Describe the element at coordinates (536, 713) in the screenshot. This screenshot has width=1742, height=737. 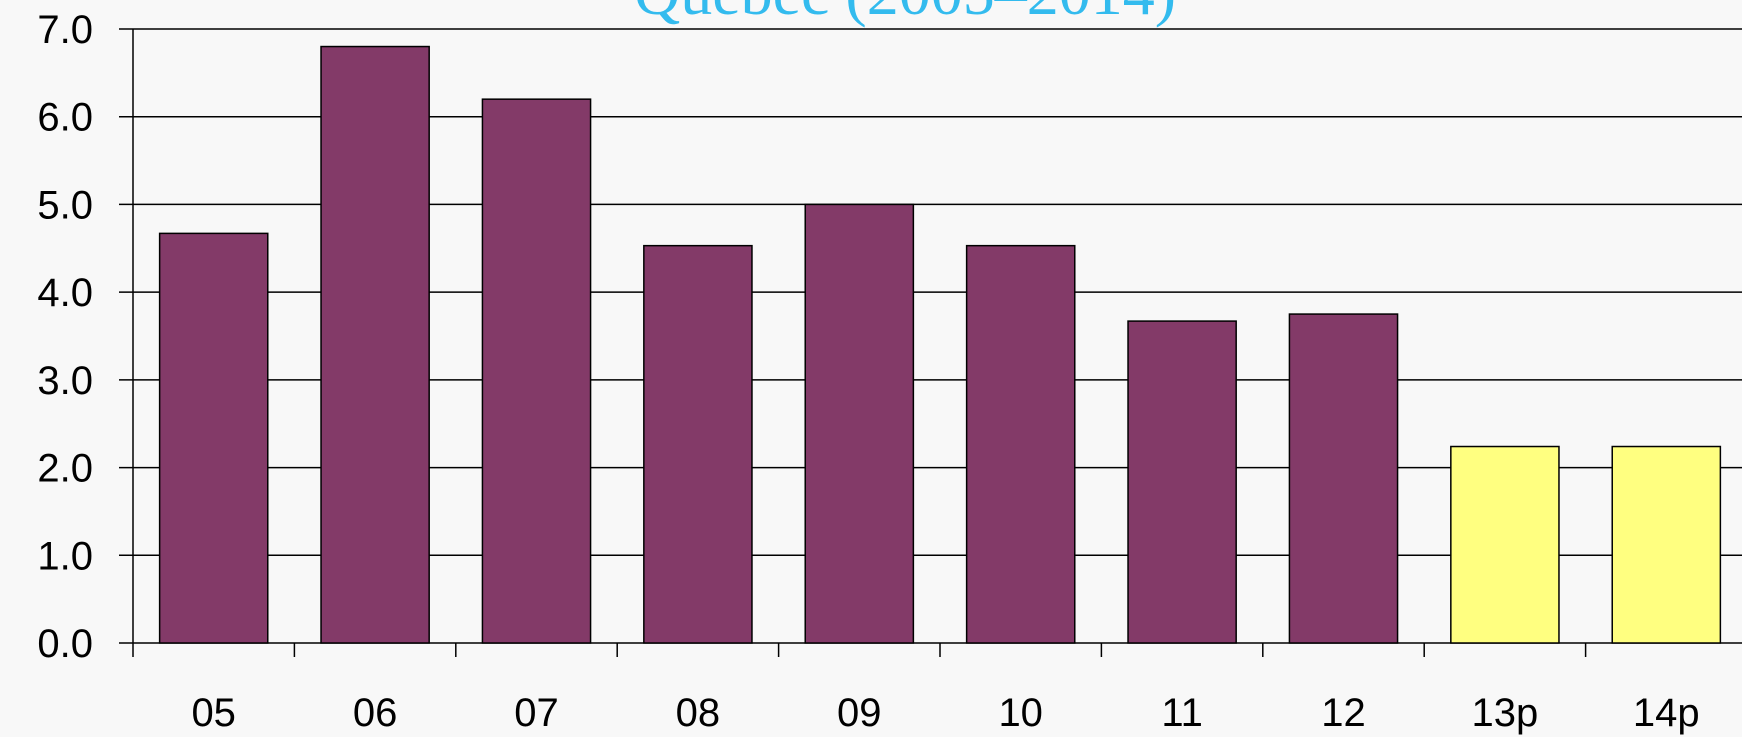
I see `x-tick-label: 07` at that location.